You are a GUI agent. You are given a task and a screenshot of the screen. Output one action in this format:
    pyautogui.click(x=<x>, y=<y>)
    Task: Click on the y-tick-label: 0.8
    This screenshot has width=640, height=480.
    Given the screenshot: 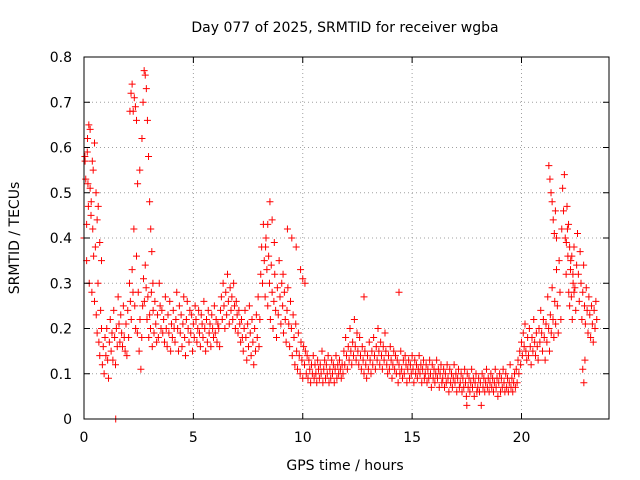 What is the action you would take?
    pyautogui.click(x=61, y=58)
    